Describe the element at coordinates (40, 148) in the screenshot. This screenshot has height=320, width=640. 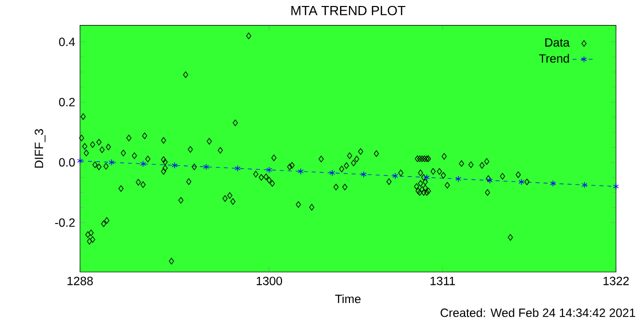
I see `y-axis-title: DIFF_3` at that location.